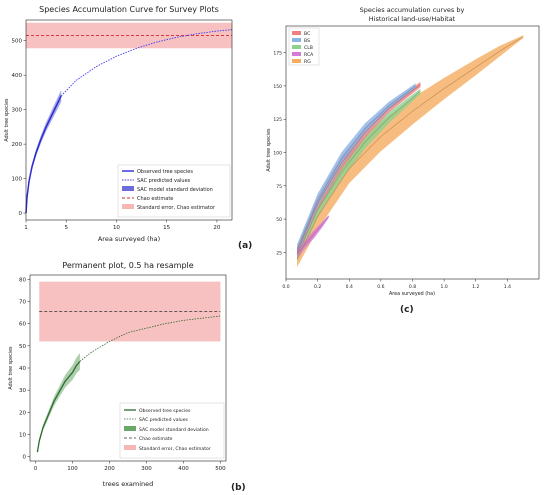 This screenshot has height=495, width=550. What do you see at coordinates (128, 206) in the screenshot?
I see `panel-a-legend-se-swatch` at bounding box center [128, 206].